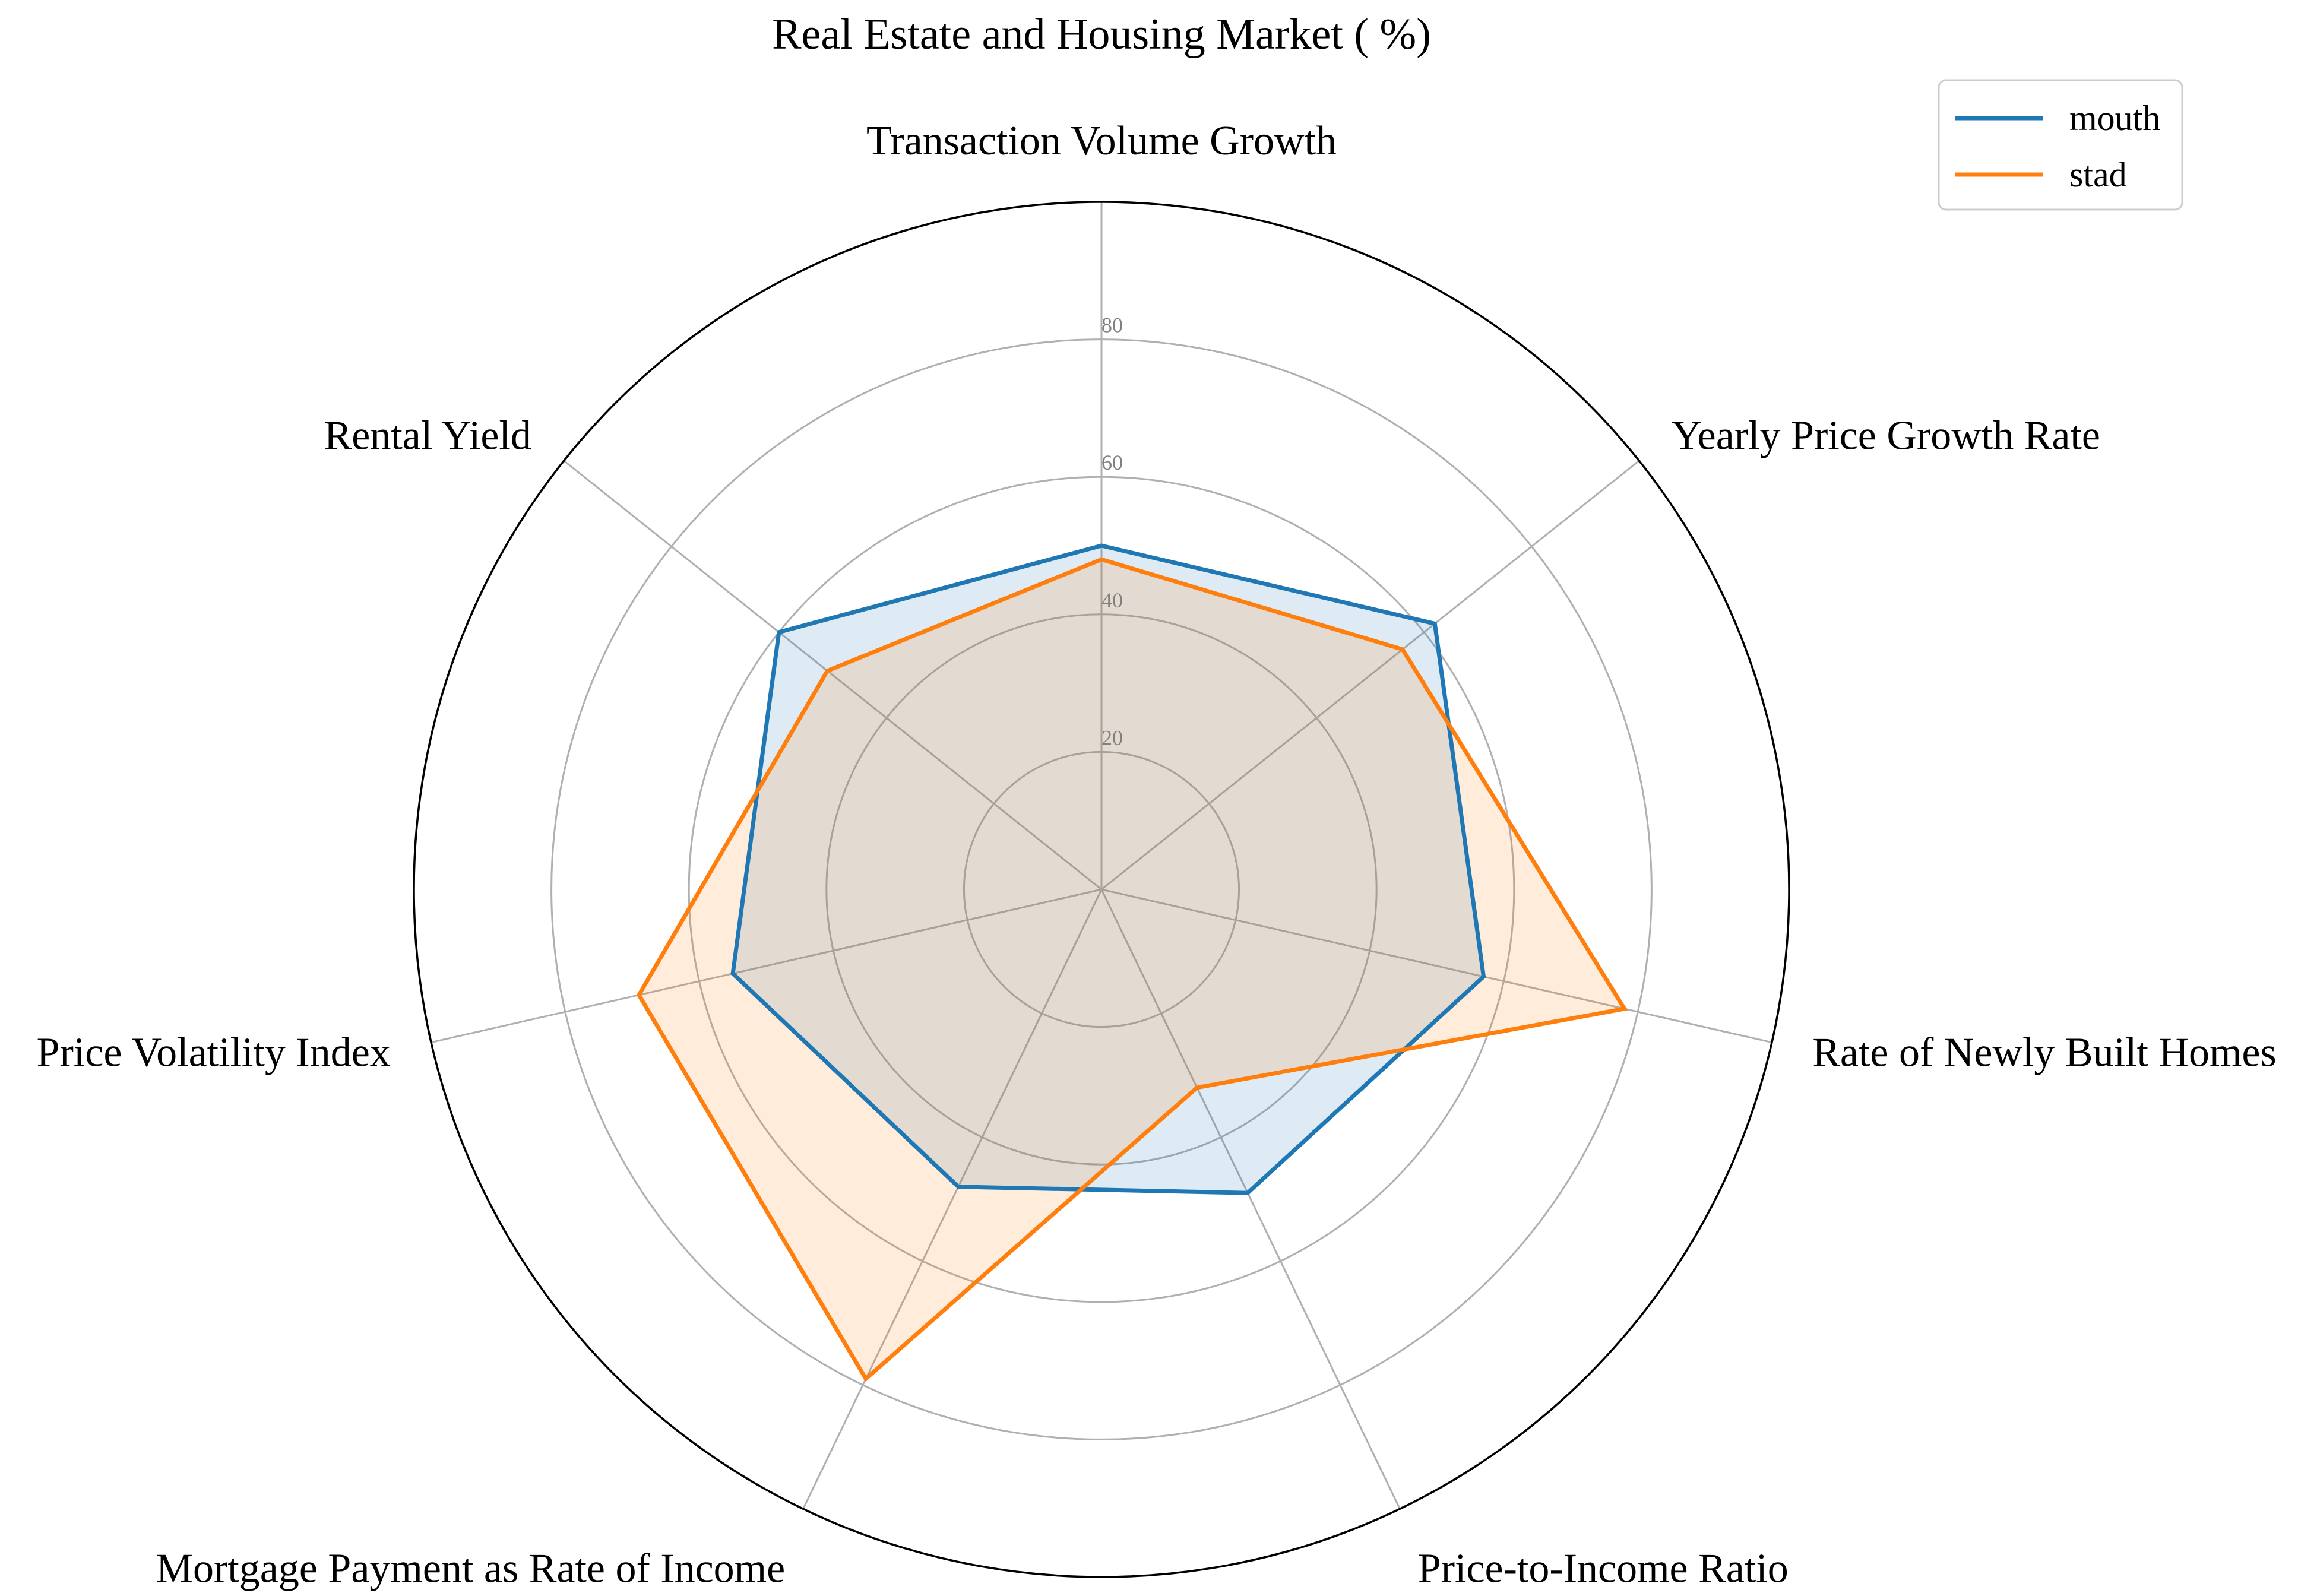  Describe the element at coordinates (2044, 1052) in the screenshot. I see `category-label-2: Rate of Newly Built Homes` at that location.